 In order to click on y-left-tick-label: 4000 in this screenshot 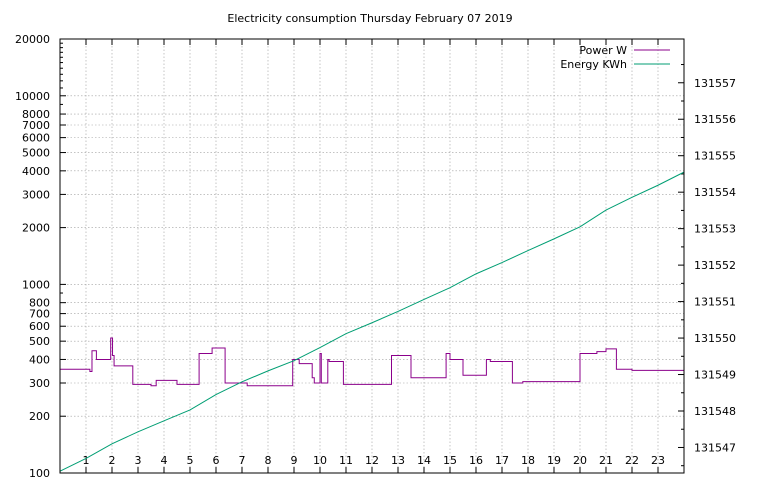, I will do `click(36, 171)`.